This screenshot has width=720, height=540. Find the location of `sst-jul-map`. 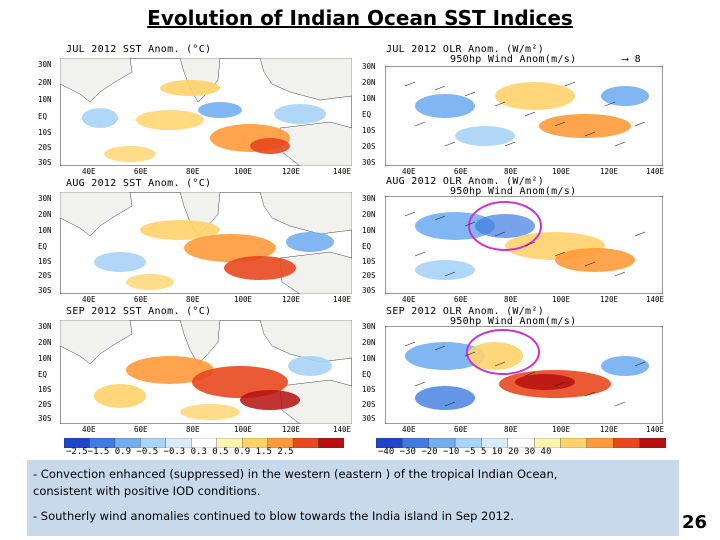

sst-jul-map is located at coordinates (206, 112).